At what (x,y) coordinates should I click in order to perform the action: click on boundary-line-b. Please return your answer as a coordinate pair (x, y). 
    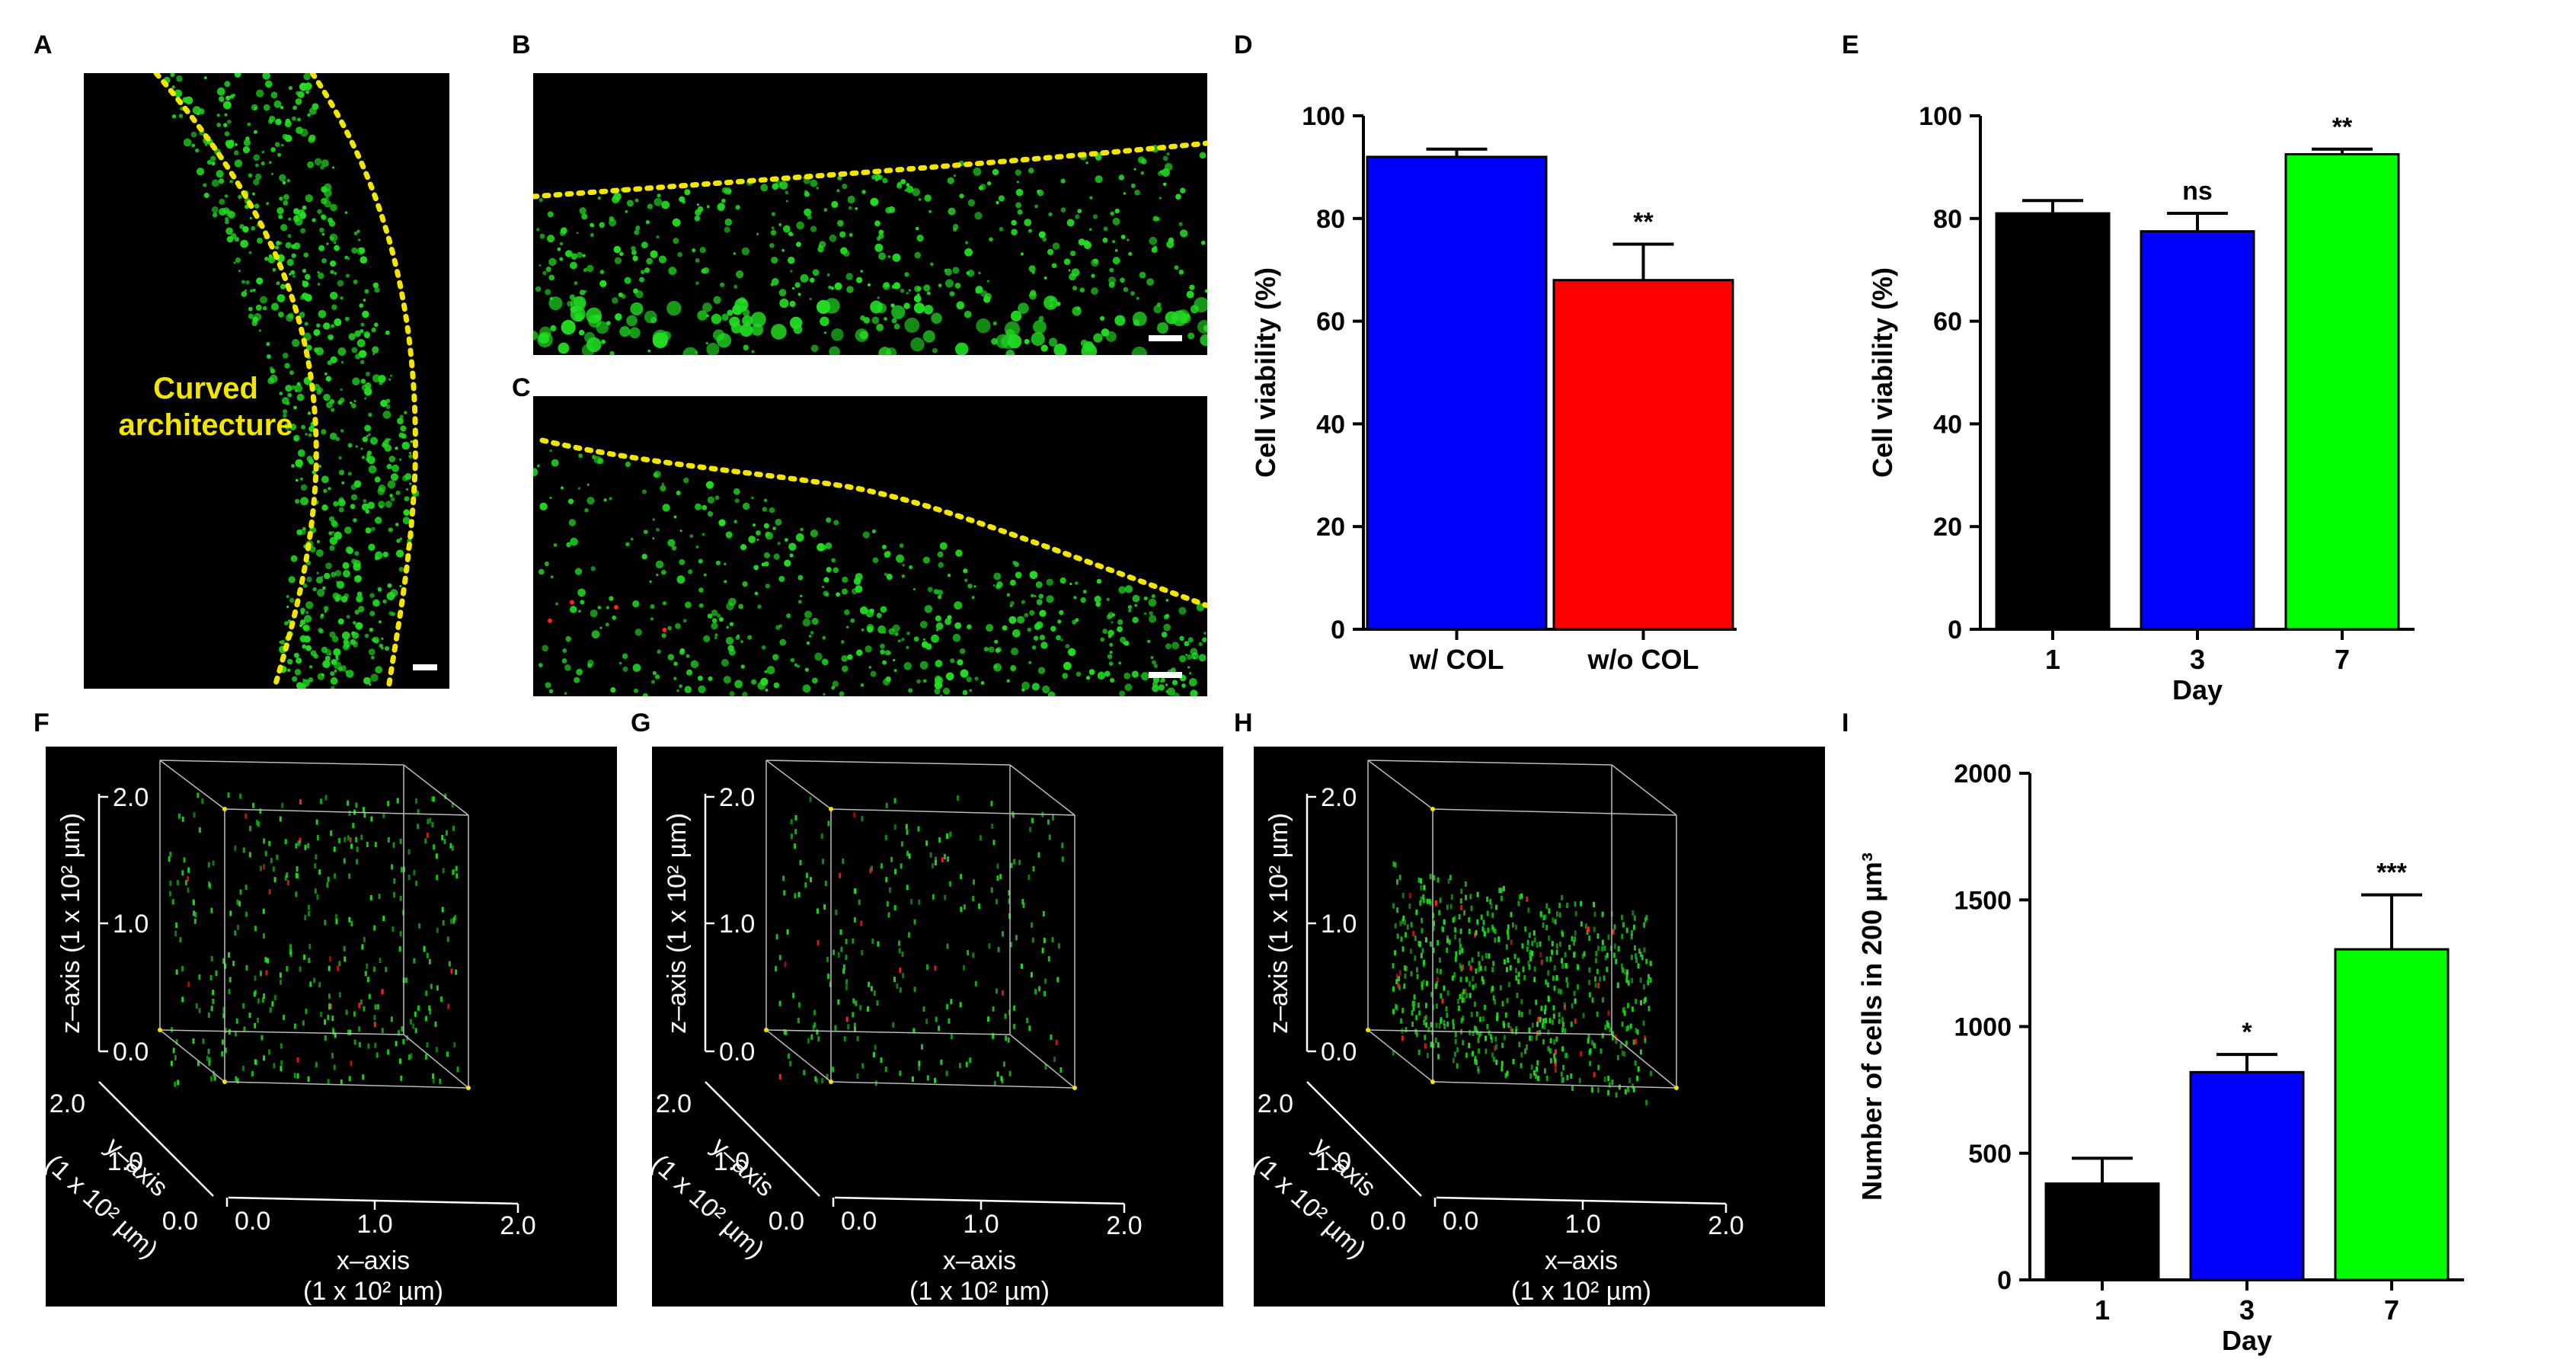
    Looking at the image, I should click on (870, 170).